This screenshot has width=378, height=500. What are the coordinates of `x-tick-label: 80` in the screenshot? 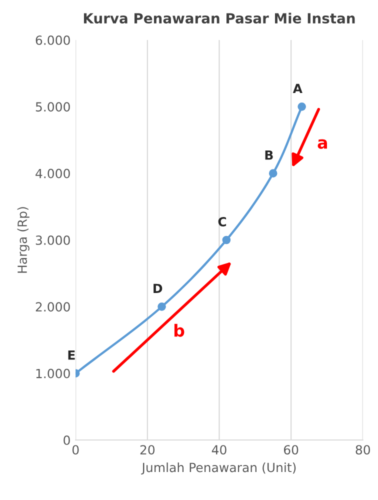 It's located at (363, 450).